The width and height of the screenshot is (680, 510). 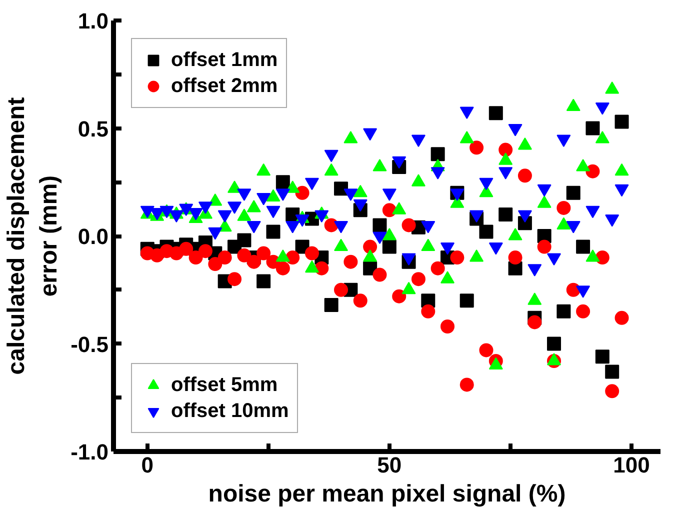 I want to click on y-tick-label: -0.5, so click(x=89, y=344).